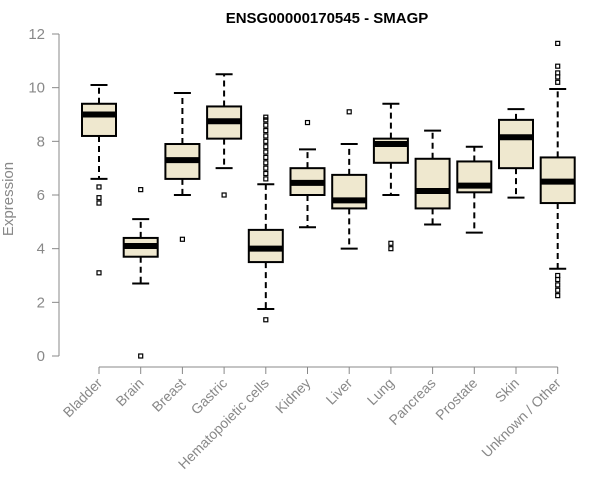 The height and width of the screenshot is (500, 600). Describe the element at coordinates (507, 390) in the screenshot. I see `x-tick-label: Skin` at that location.